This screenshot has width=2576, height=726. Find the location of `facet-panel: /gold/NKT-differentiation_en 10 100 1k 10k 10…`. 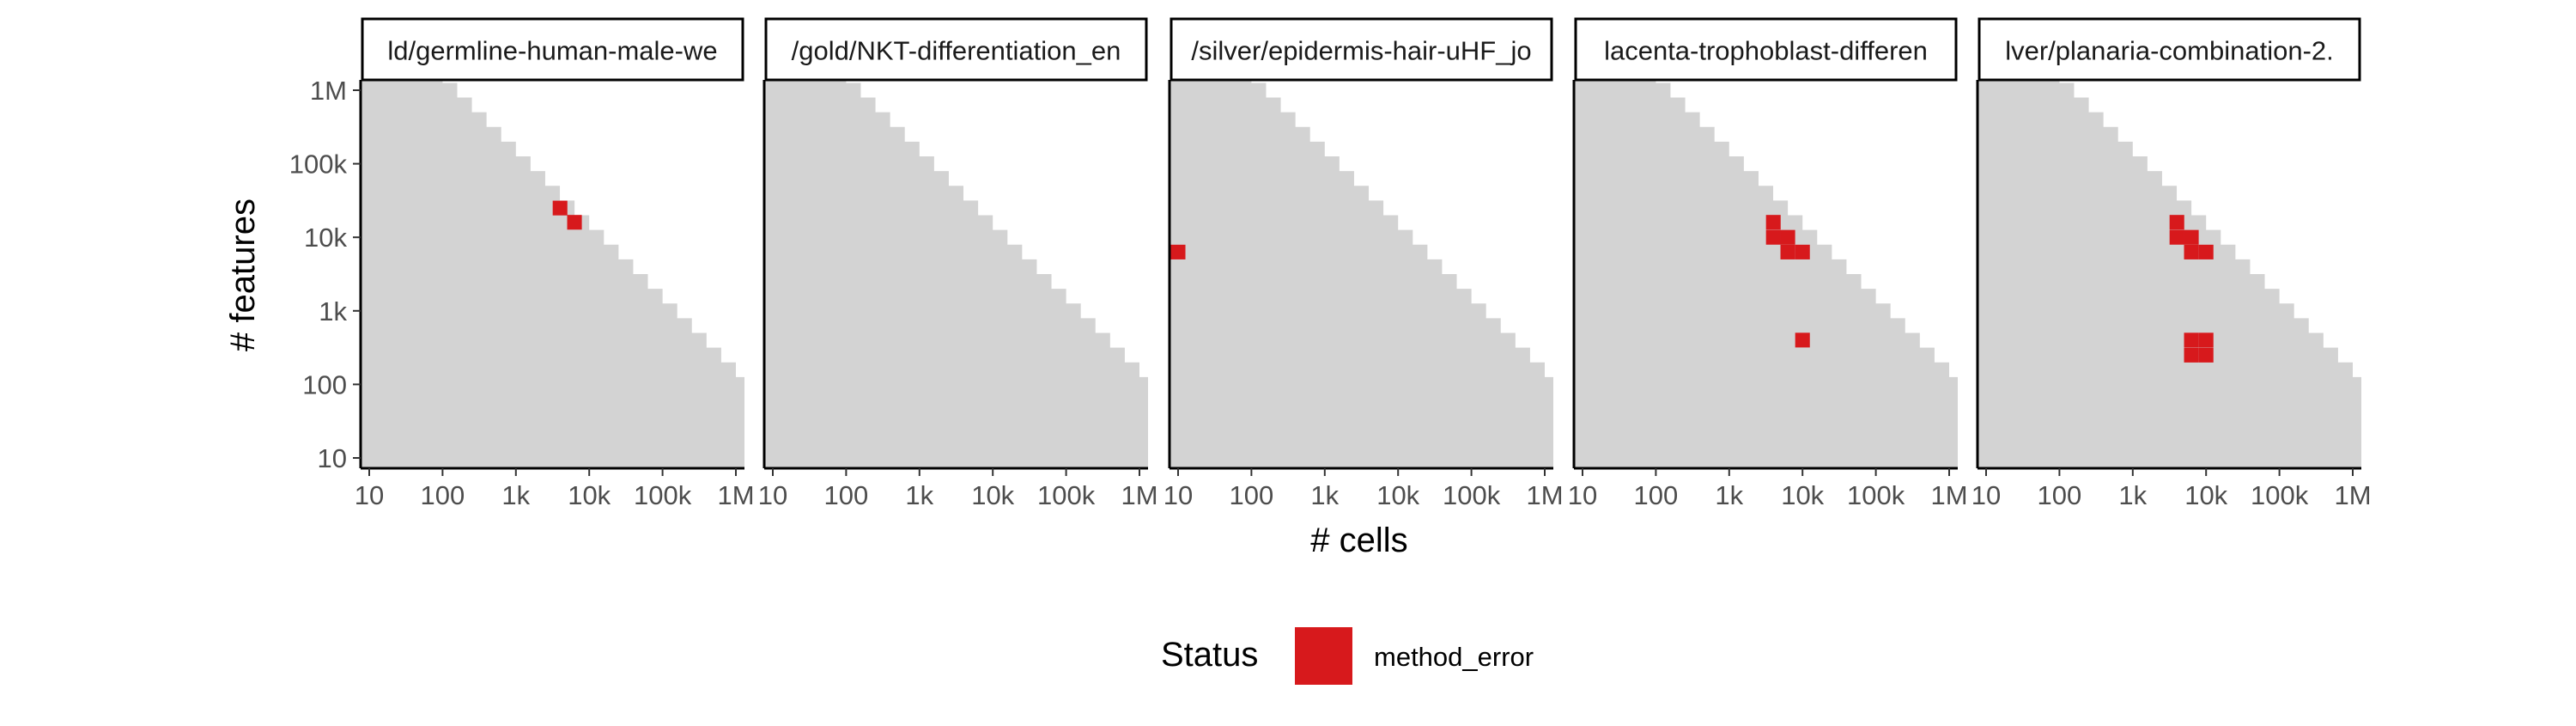

facet-panel: /gold/NKT-differentiation_en 10 100 1k 10k 10… is located at coordinates (958, 263).